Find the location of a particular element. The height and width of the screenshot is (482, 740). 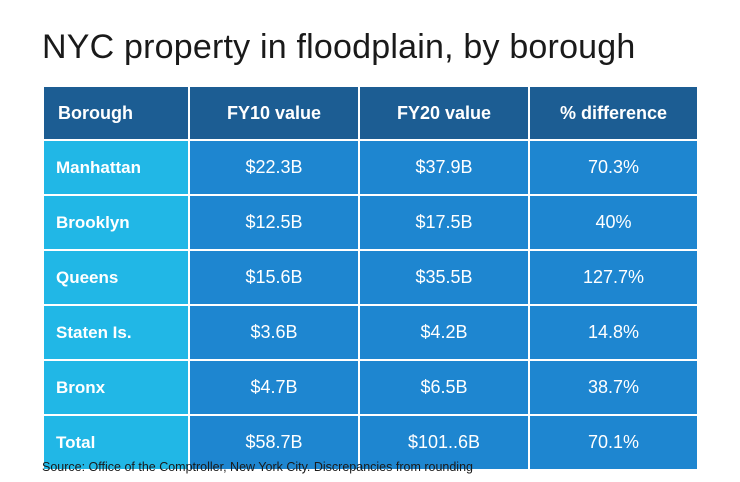

page-title: NYC property in floodplain, by borough is located at coordinates (339, 47).